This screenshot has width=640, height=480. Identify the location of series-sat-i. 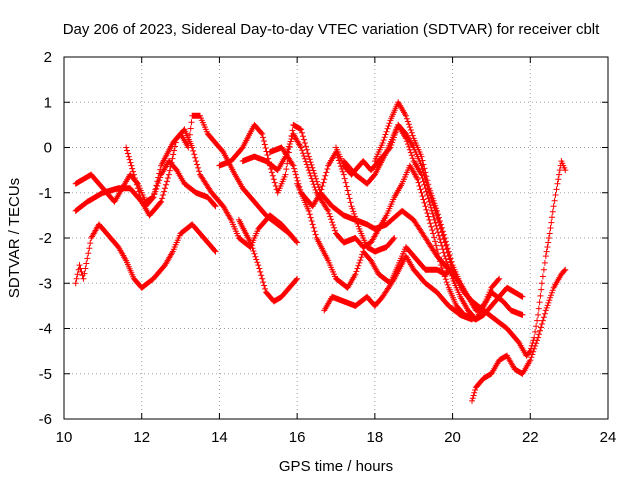
(375, 235).